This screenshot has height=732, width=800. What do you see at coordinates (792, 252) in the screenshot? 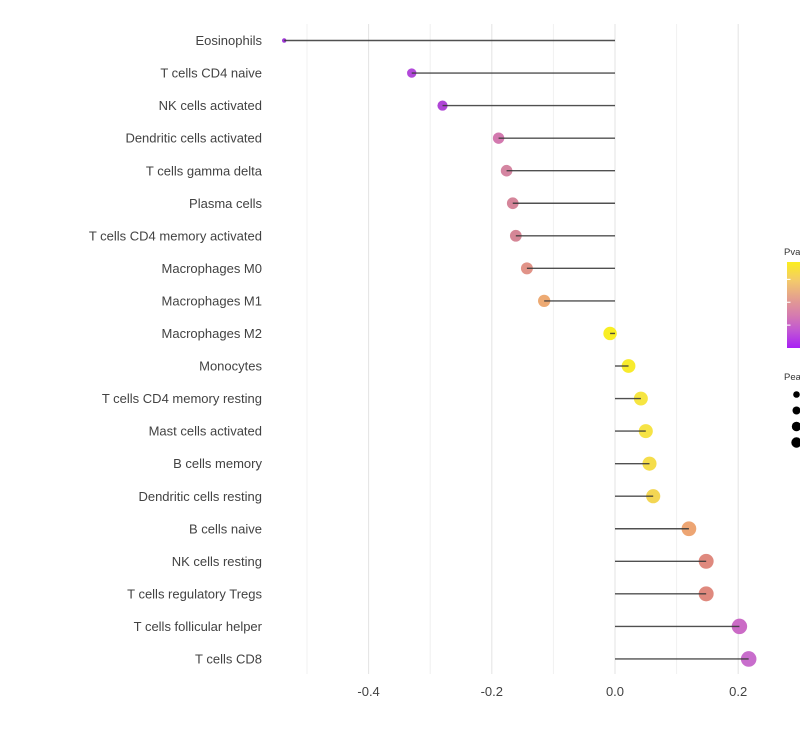
I see `legend-pvalue-title: Pvalue` at bounding box center [792, 252].